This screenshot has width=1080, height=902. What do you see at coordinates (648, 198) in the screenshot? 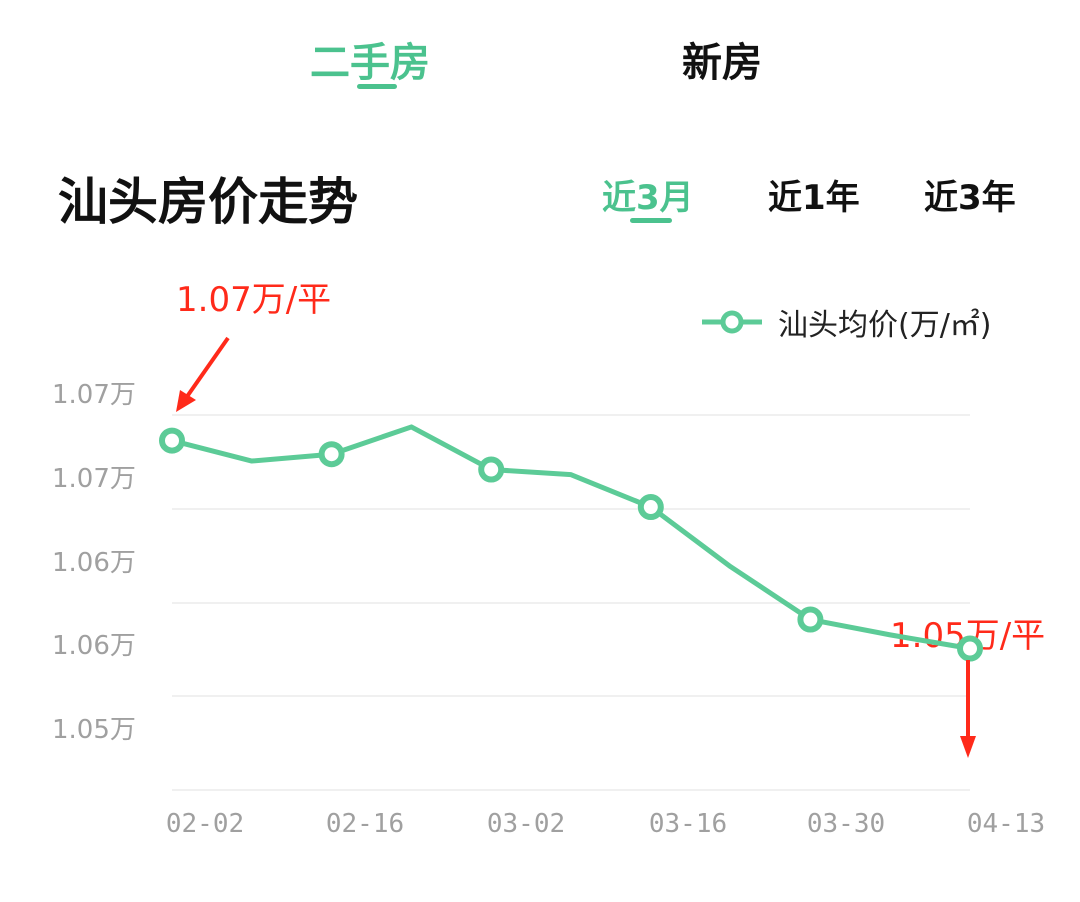
I see `tab-period-3m-label: 近3月` at bounding box center [648, 198].